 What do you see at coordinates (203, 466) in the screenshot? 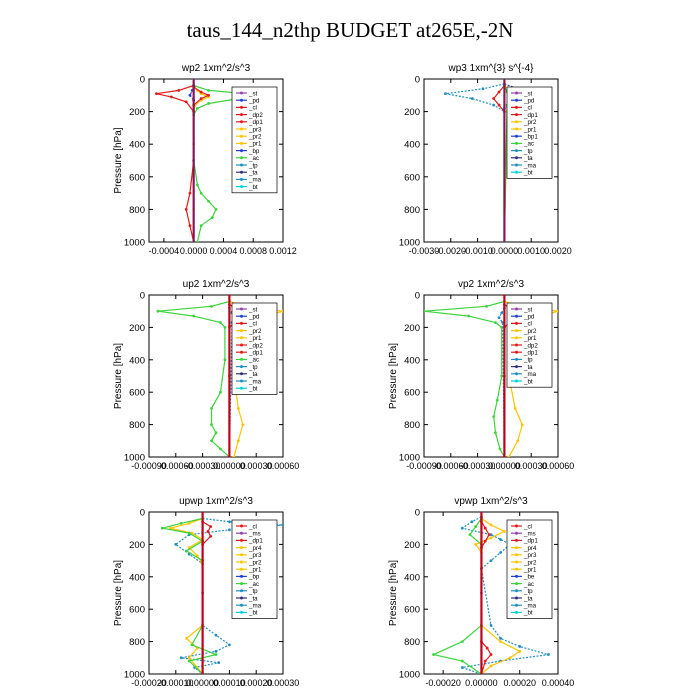
I see `x-tick-label: -0.00030` at bounding box center [203, 466].